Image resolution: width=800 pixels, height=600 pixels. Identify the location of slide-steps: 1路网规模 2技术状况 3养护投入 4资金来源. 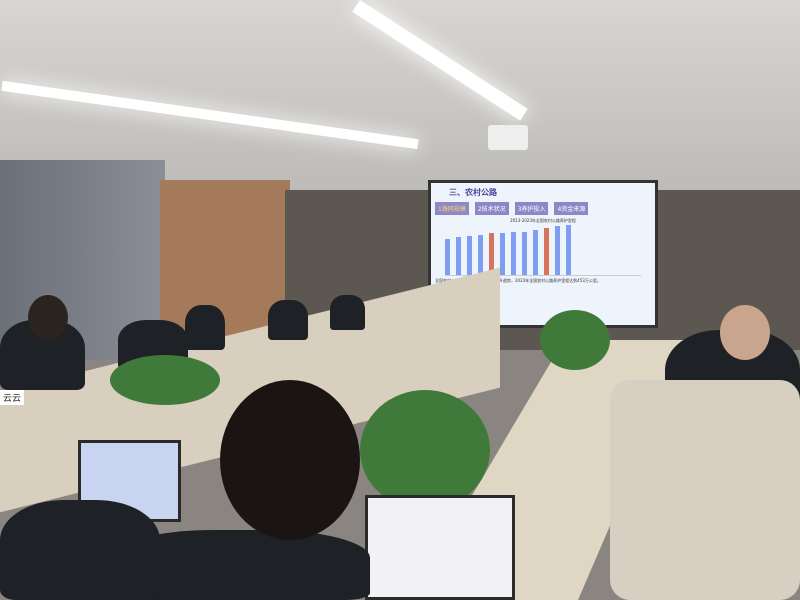
(543, 208).